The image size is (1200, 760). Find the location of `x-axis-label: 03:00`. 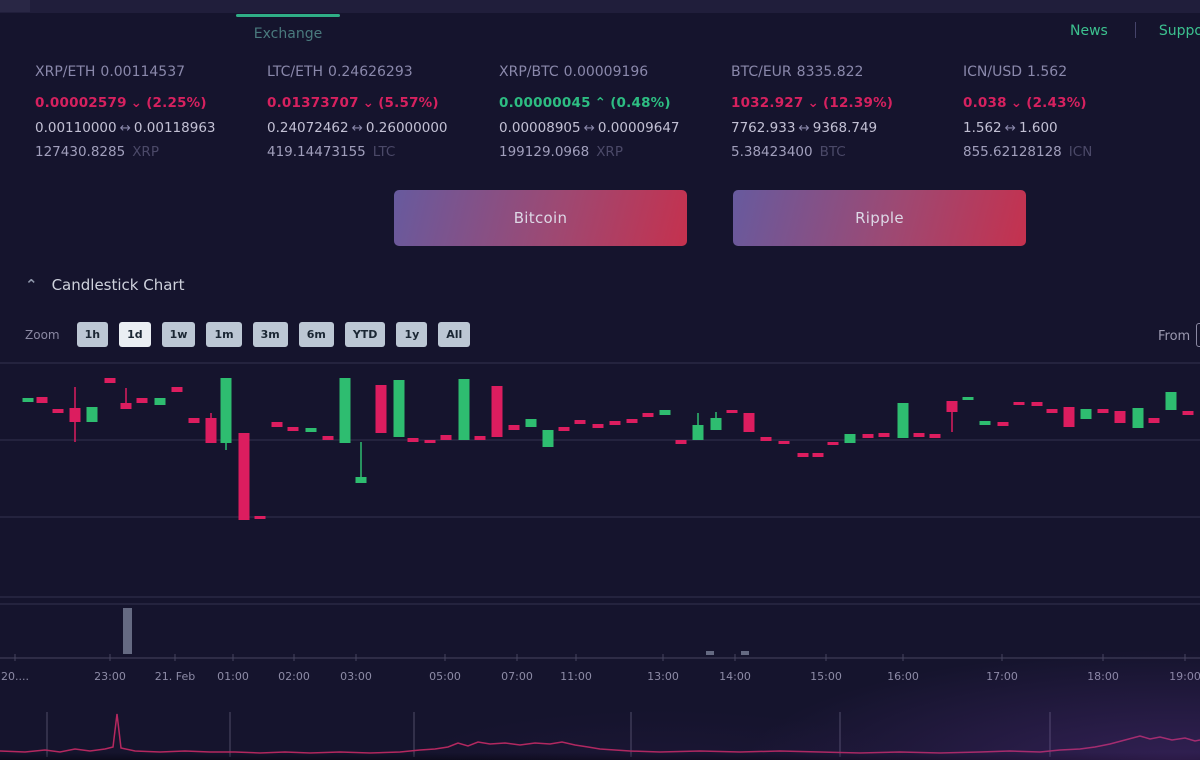

x-axis-label: 03:00 is located at coordinates (356, 676).